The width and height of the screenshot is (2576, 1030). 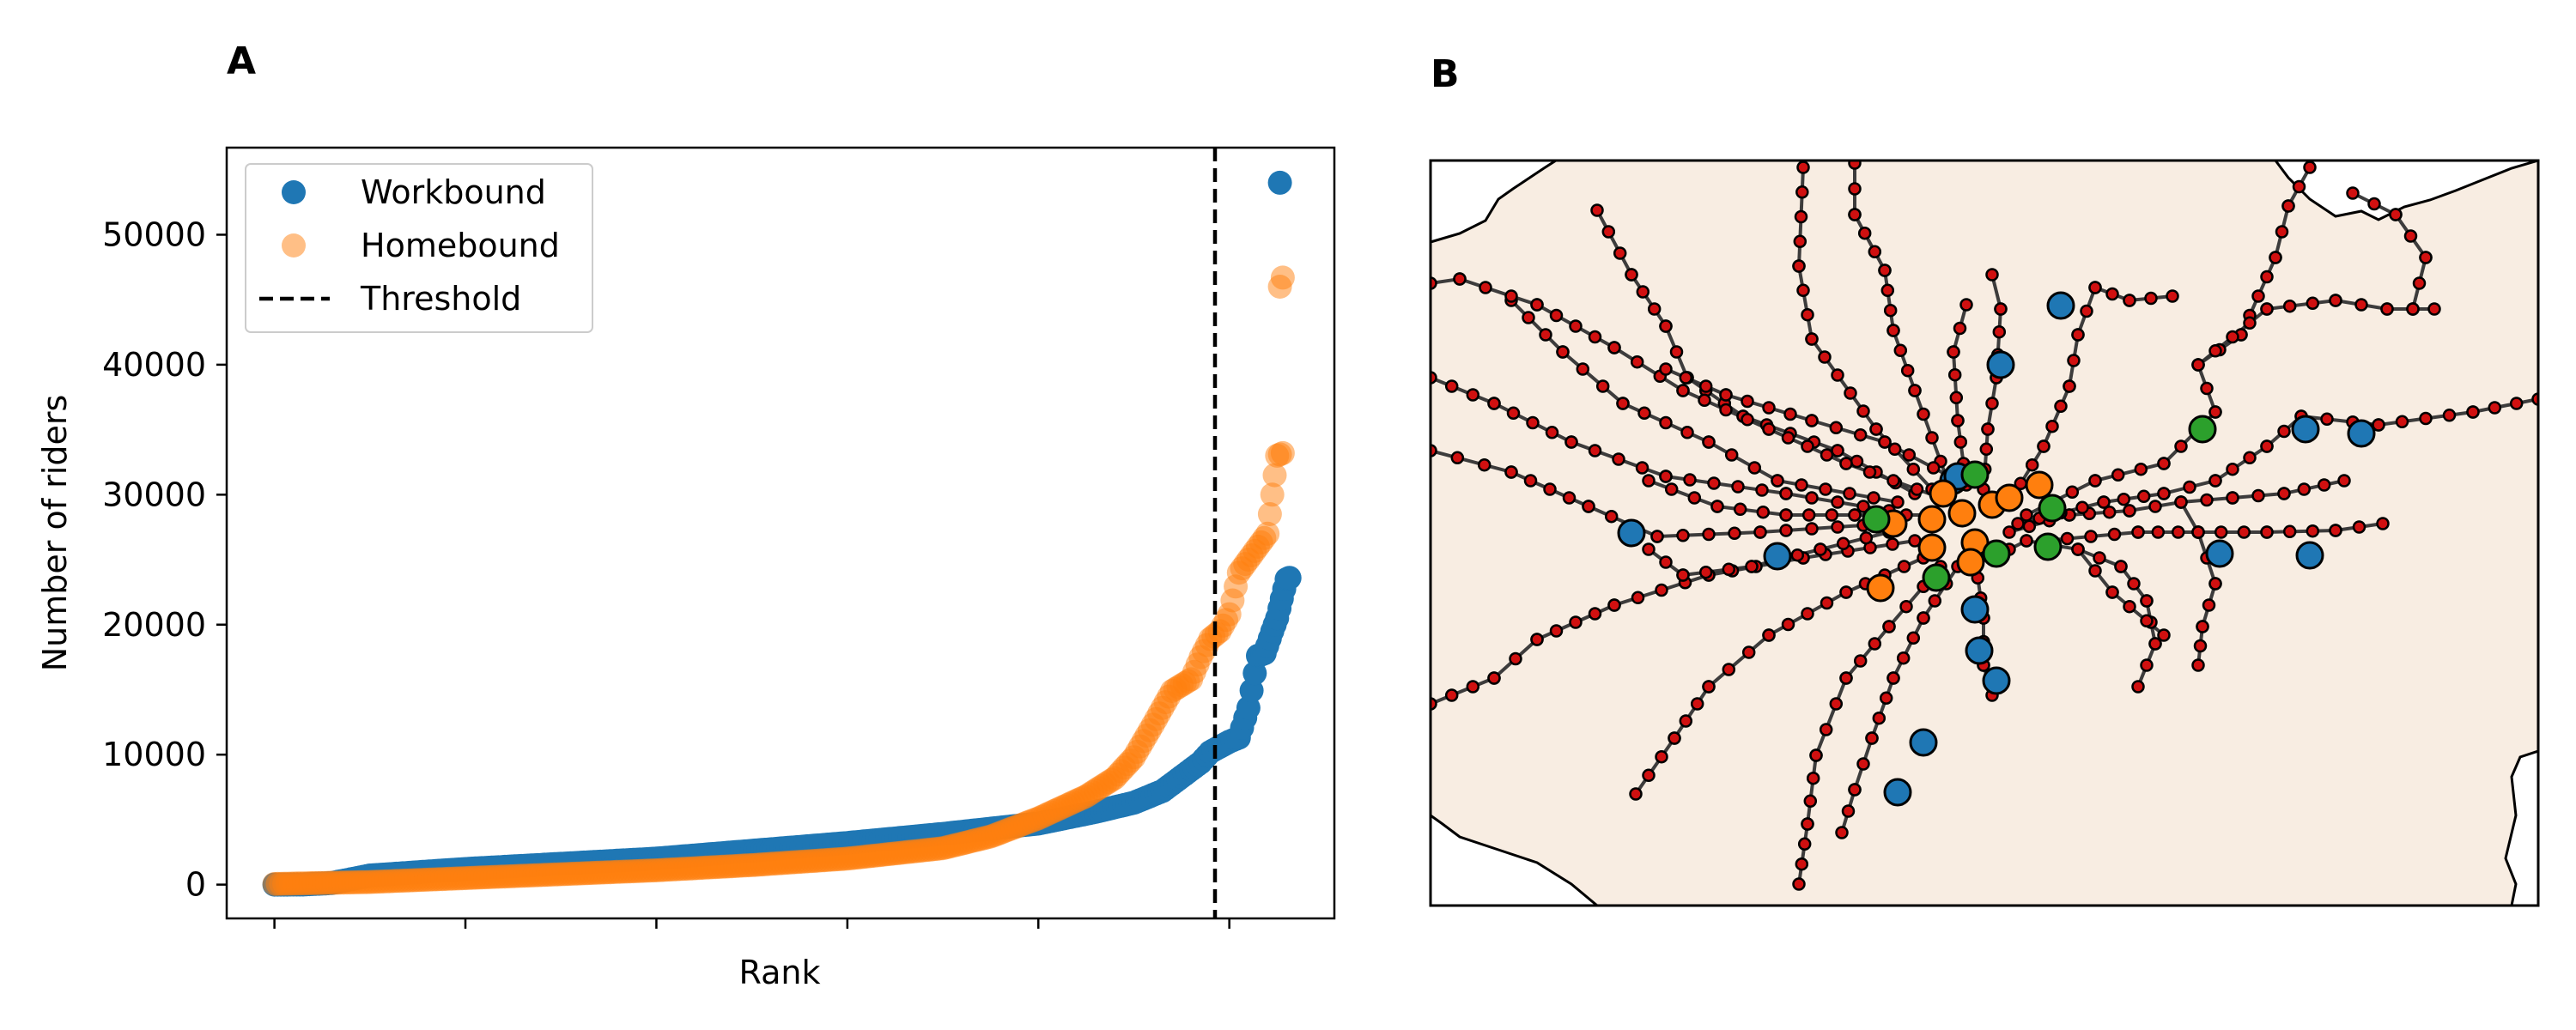 I want to click on y-tick-label: 30000, so click(x=154, y=494).